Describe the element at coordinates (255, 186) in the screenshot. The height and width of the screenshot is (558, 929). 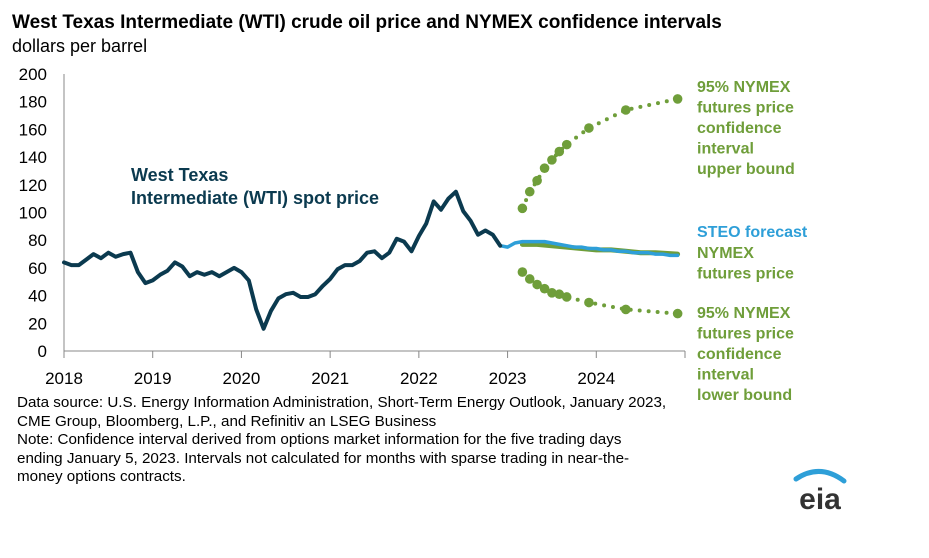
I see `wti-series-label: West Texas Intermediate (WTI) spot price` at that location.